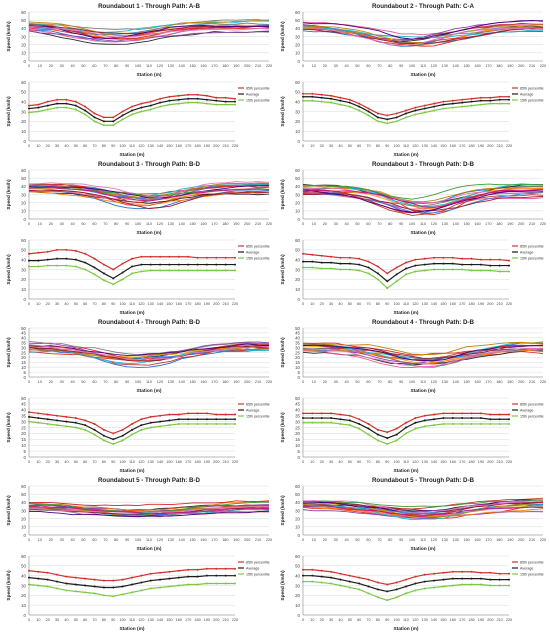  I want to click on x-tick-label: 220, so click(509, 462).